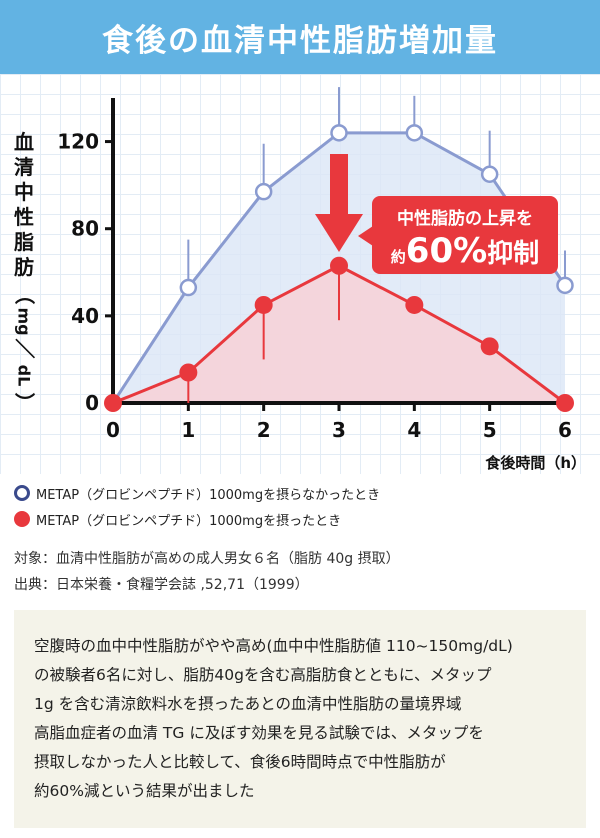 The height and width of the screenshot is (838, 600). Describe the element at coordinates (24, 375) in the screenshot. I see `y-label-unit-dl: dL` at that location.